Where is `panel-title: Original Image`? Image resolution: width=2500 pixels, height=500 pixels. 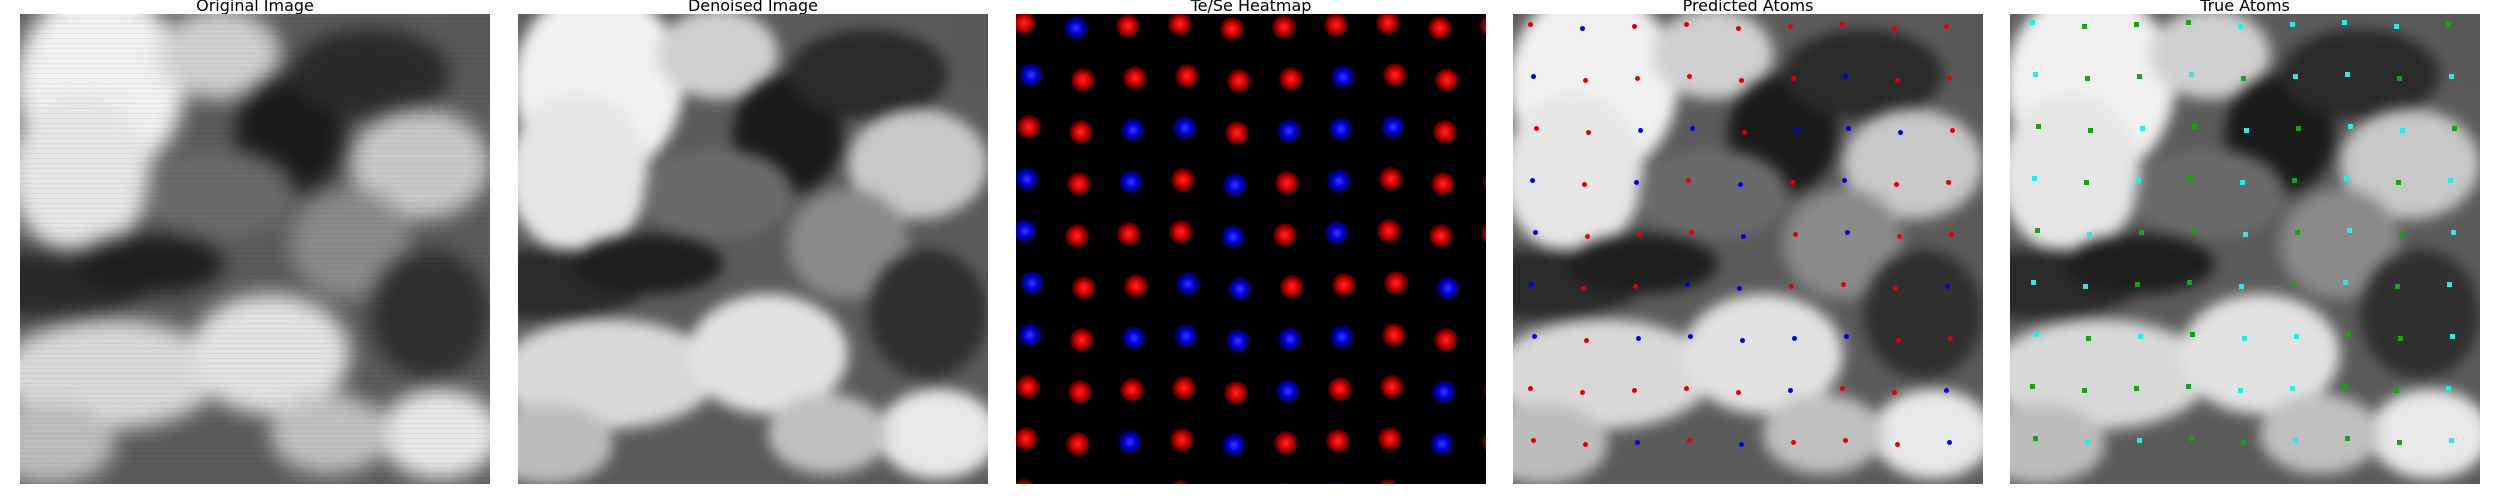 panel-title: Original Image is located at coordinates (255, 7).